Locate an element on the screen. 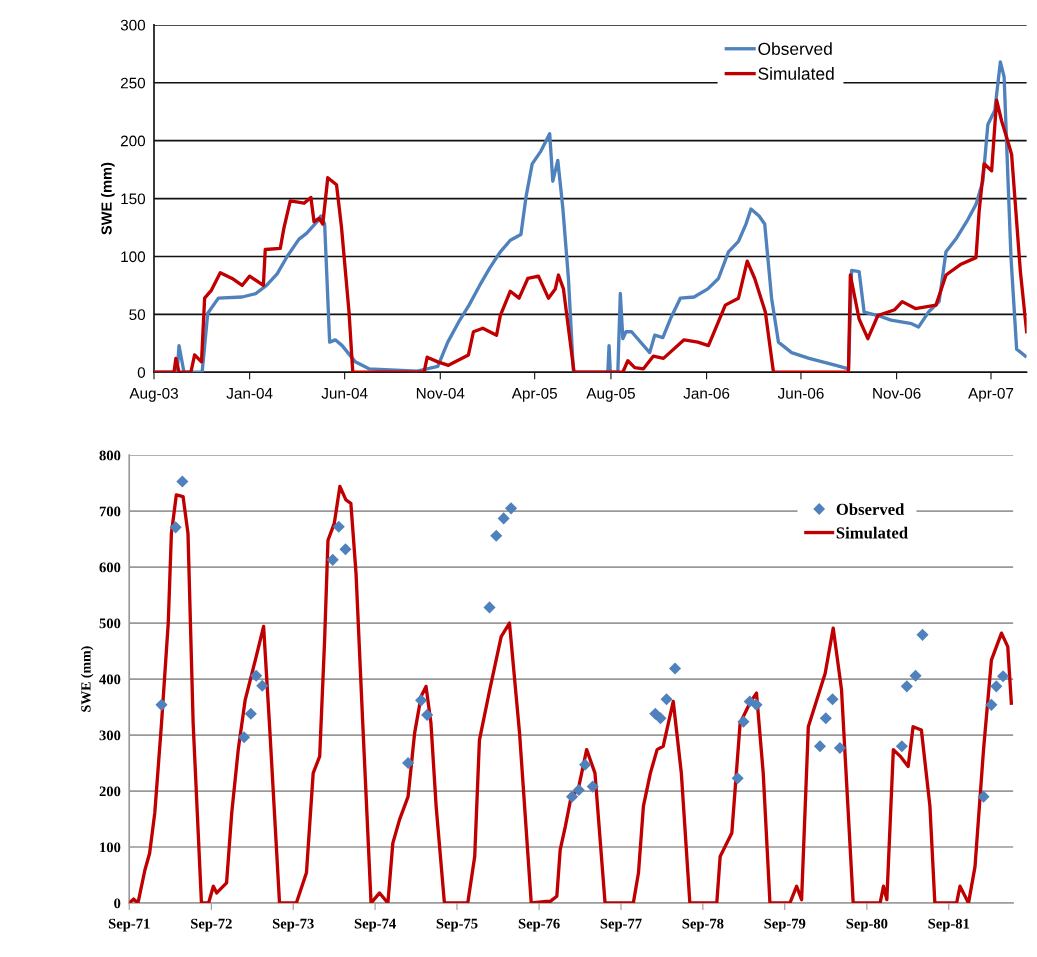  x-tick-label: Jan-06 is located at coordinates (706, 393).